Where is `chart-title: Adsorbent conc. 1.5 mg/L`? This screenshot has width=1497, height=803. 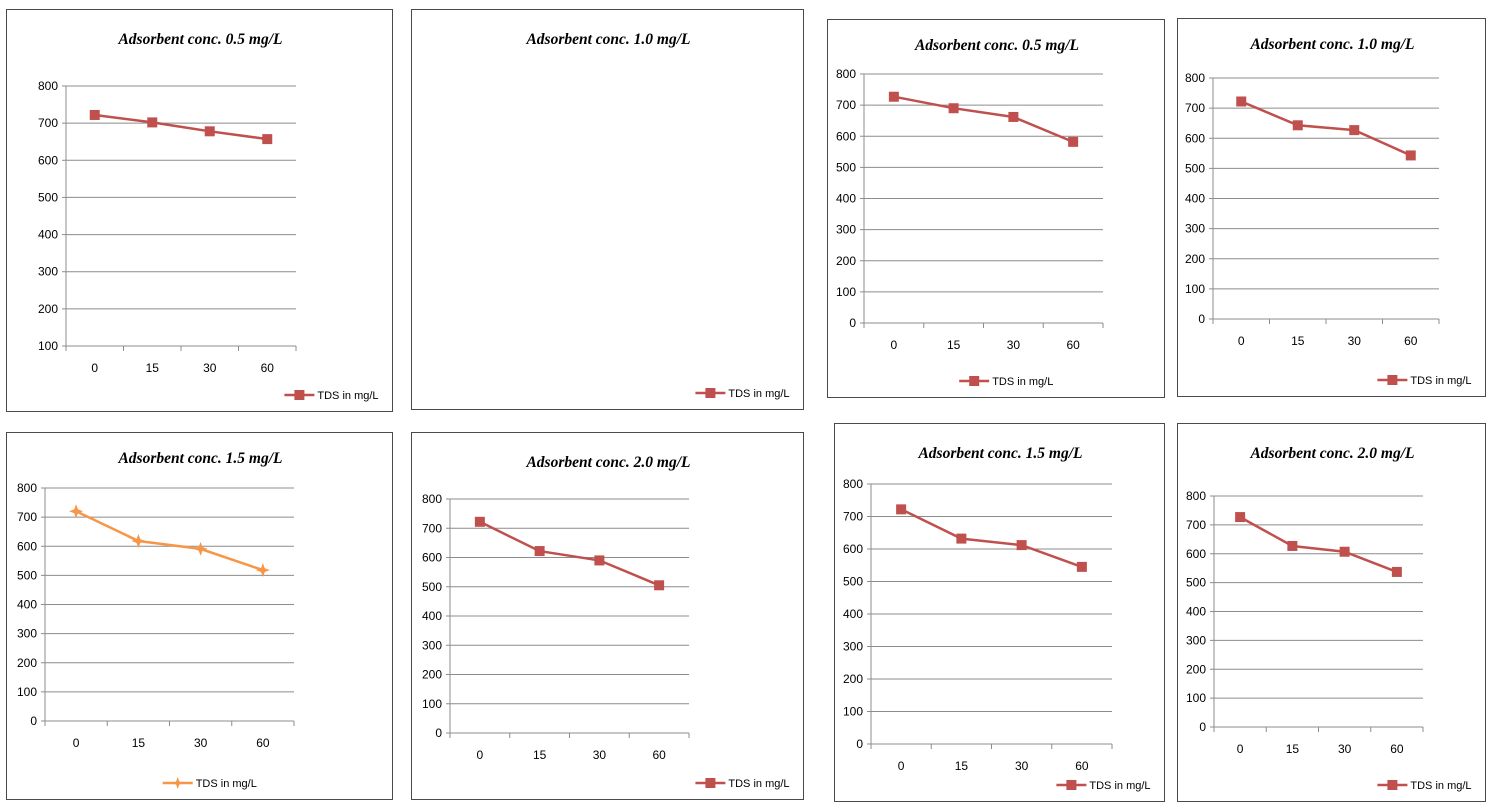
chart-title: Adsorbent conc. 1.5 mg/L is located at coordinates (999, 453).